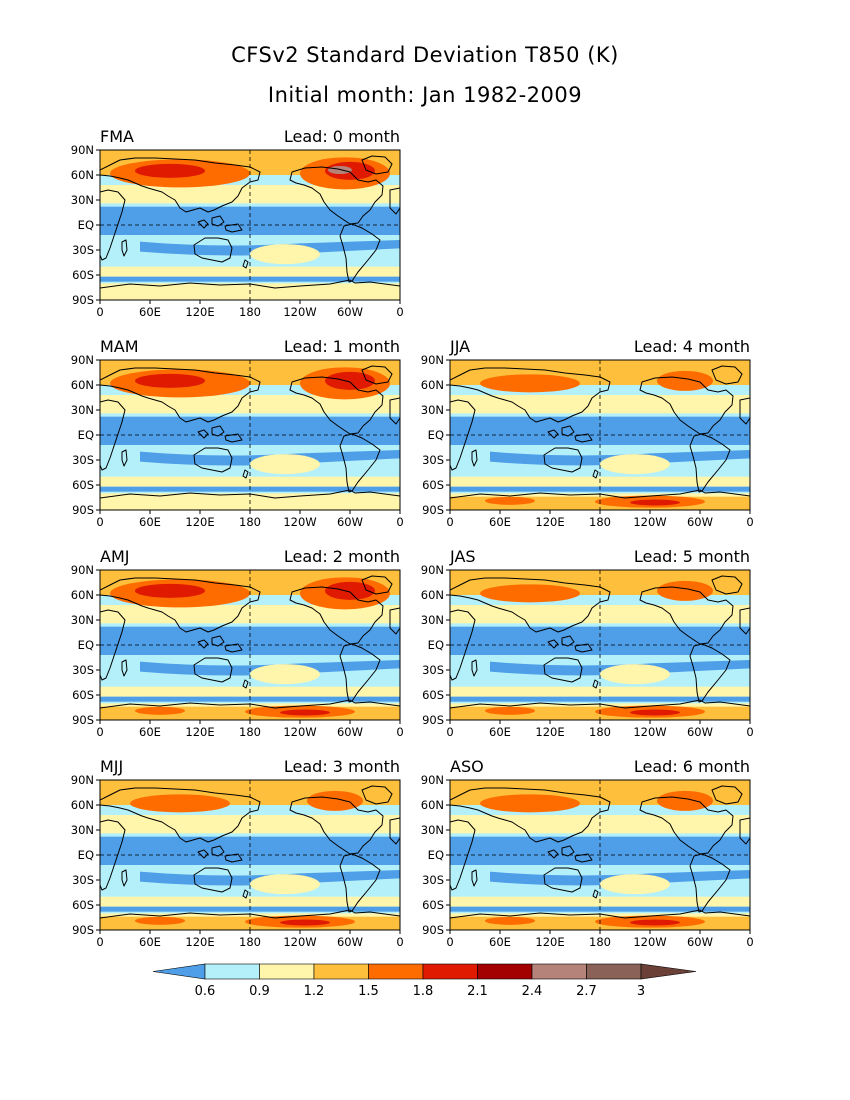  I want to click on lead-label: Lead: 3 month, so click(342, 766).